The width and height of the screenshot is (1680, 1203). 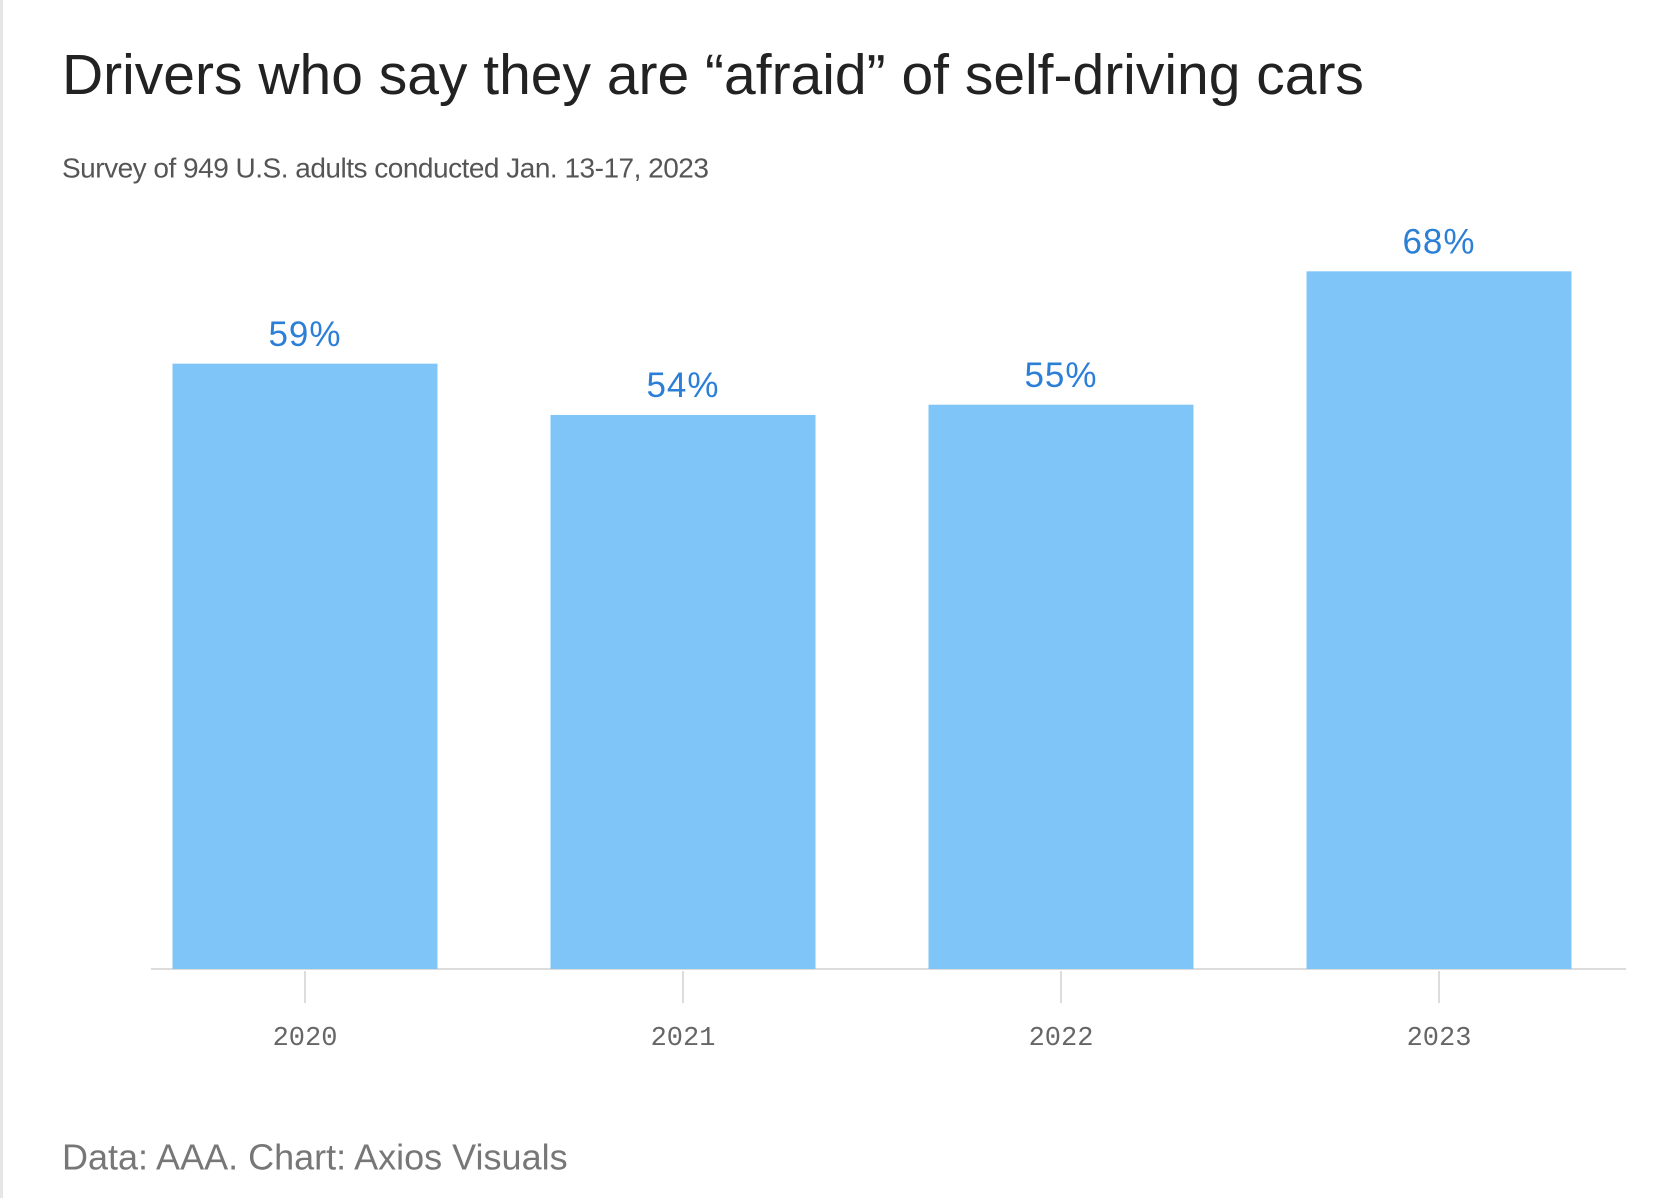 What do you see at coordinates (1438, 242) in the screenshot?
I see `value-label: 68%` at bounding box center [1438, 242].